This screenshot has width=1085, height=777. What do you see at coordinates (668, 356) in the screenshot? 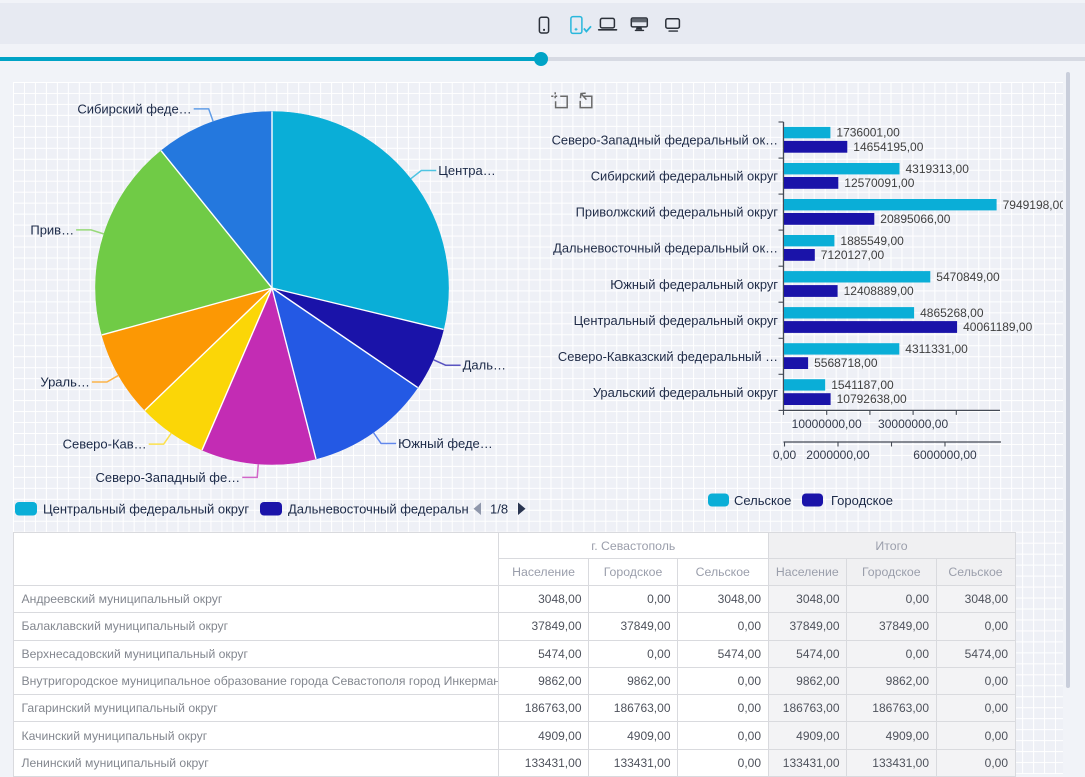
I see `svg-text: Северо-Кавказский федеральный` at bounding box center [668, 356].